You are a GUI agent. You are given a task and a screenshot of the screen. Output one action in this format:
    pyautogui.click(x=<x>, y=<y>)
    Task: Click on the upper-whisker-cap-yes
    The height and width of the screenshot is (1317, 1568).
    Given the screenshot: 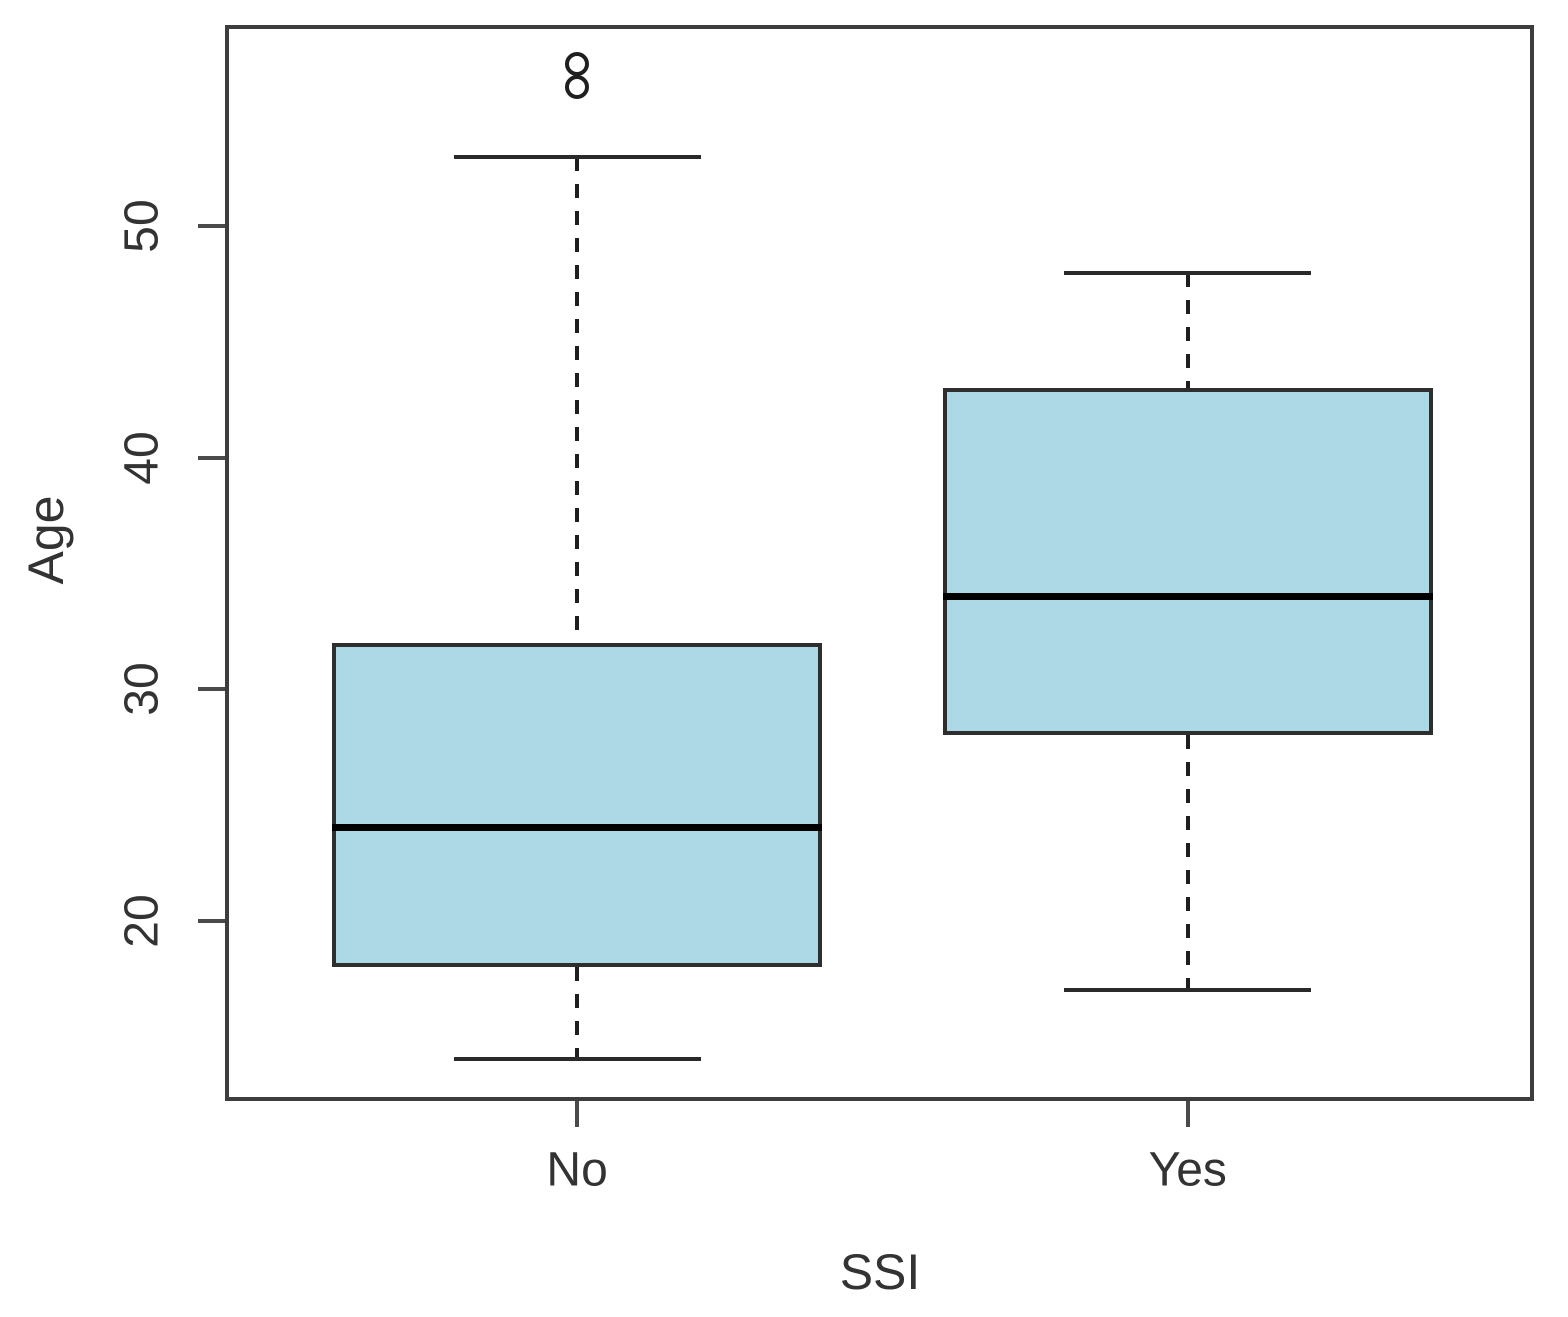 What is the action you would take?
    pyautogui.click(x=1188, y=272)
    